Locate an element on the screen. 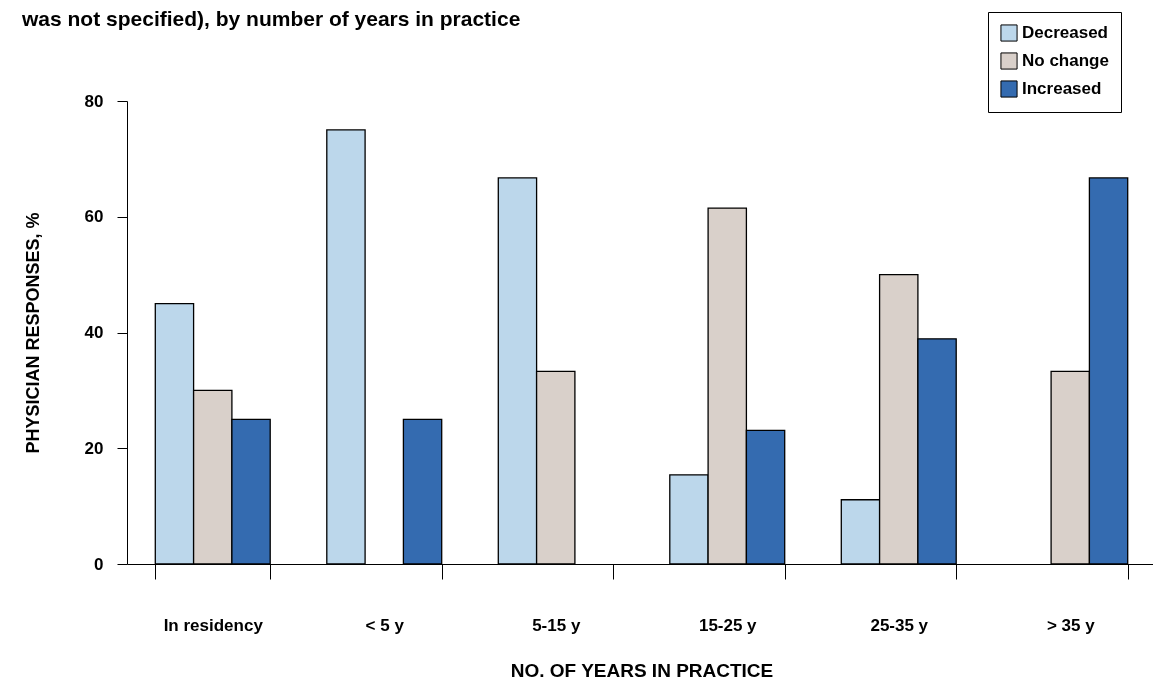 The image size is (1153, 689). x-tick-label: < 5 y is located at coordinates (385, 625).